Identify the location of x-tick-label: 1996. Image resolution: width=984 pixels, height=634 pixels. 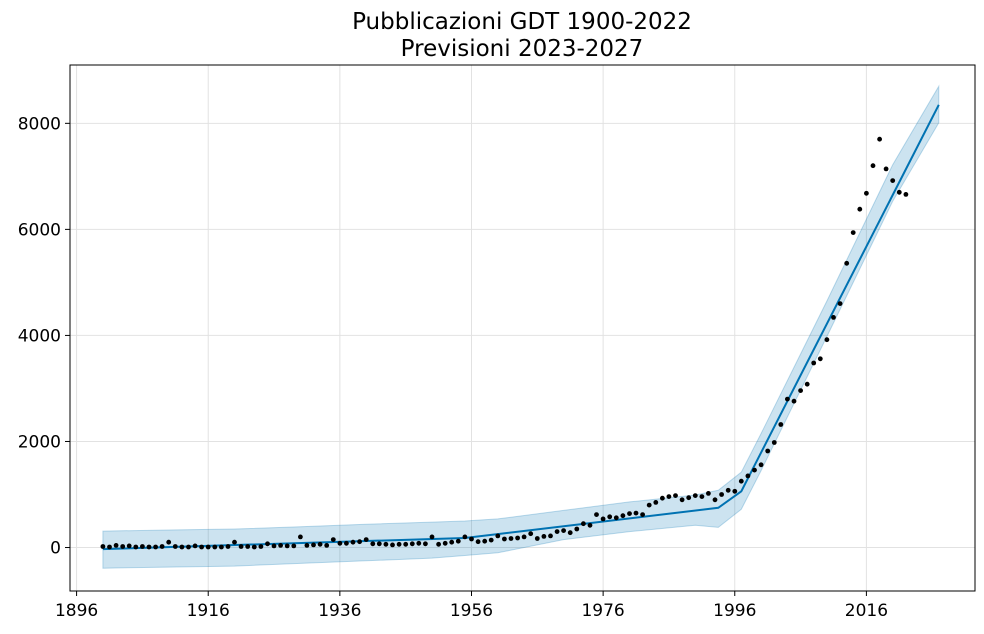
(734, 611).